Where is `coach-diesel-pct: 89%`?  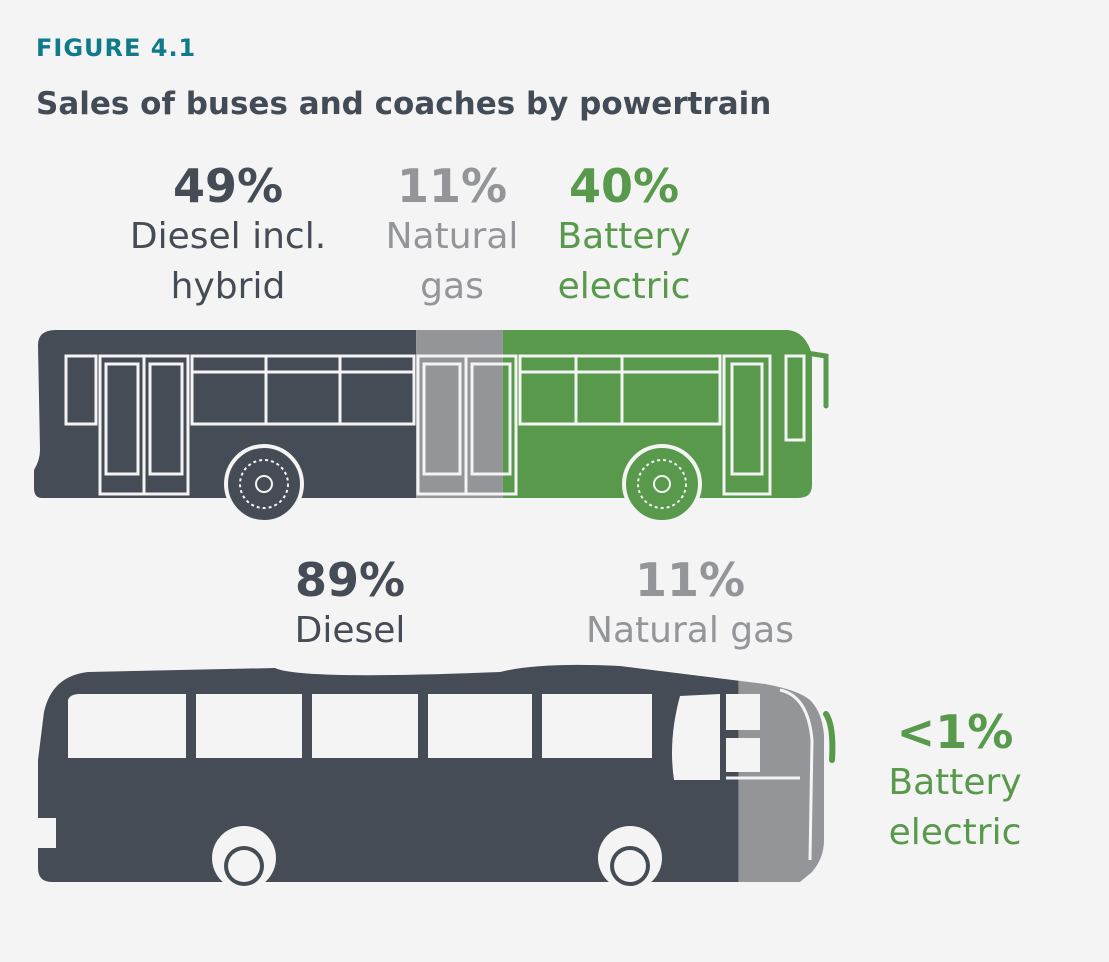
coach-diesel-pct: 89% is located at coordinates (350, 580).